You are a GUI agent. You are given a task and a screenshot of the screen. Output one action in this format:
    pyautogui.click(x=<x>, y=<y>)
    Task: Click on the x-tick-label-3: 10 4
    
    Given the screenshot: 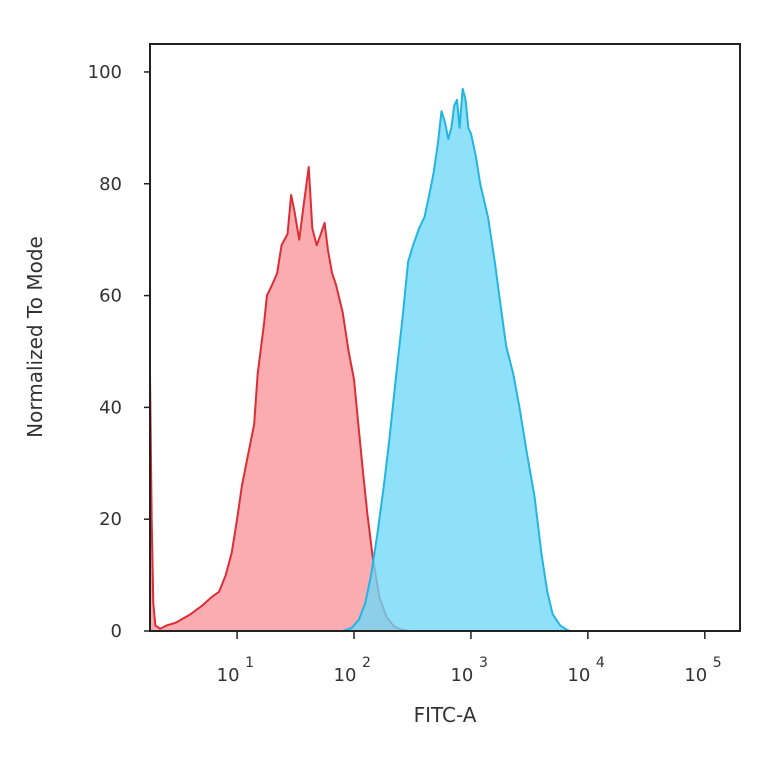 What is the action you would take?
    pyautogui.click(x=585, y=670)
    